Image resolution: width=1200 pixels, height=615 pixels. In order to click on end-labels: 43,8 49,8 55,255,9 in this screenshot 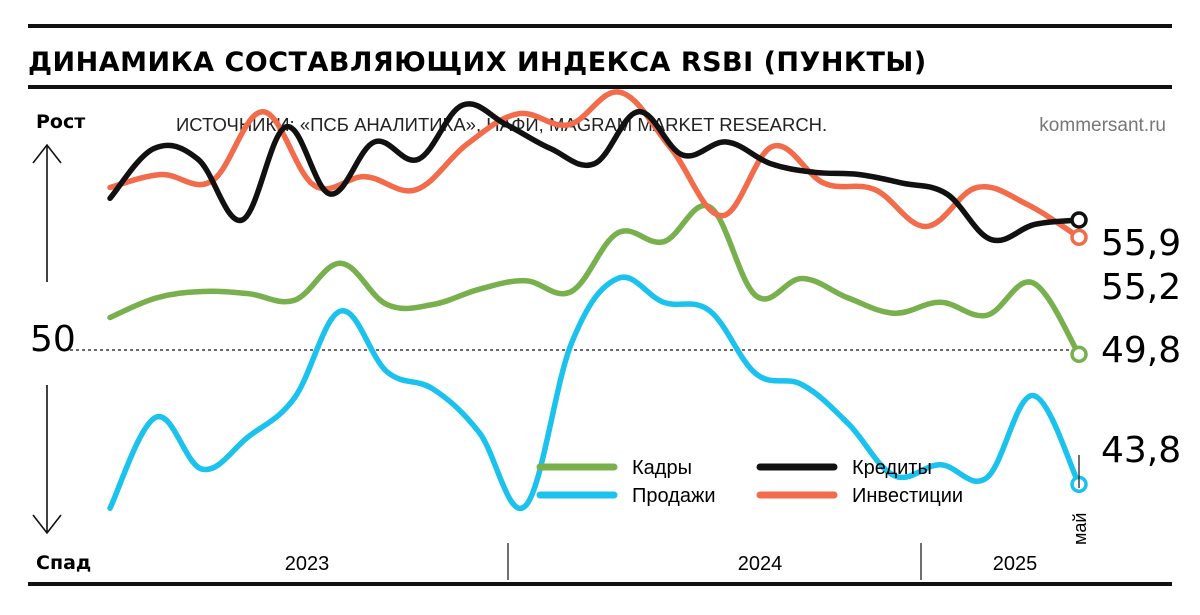, I will do `click(1141, 347)`.